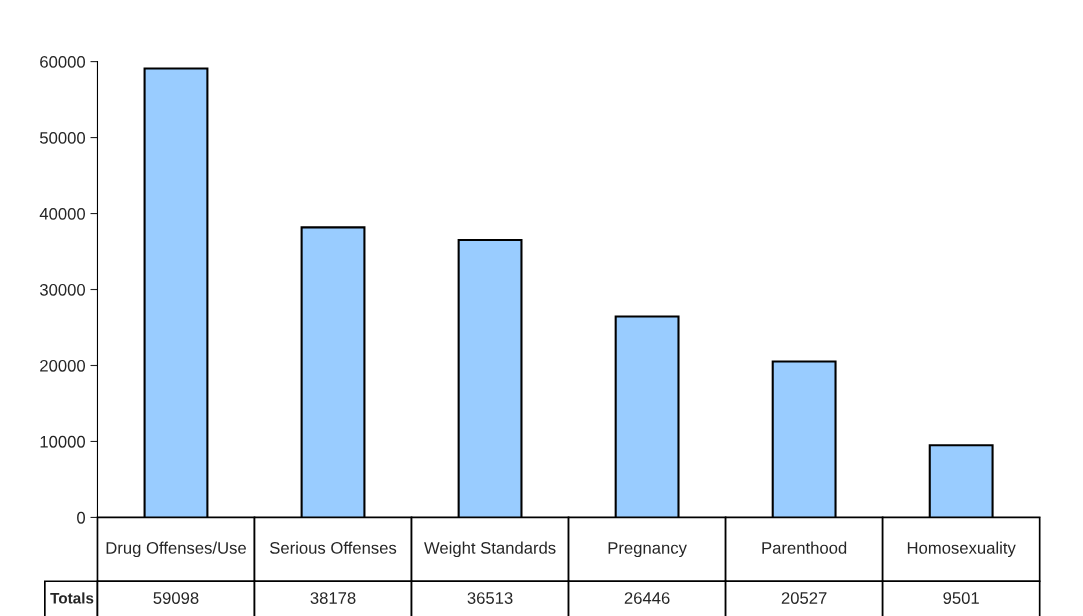 This screenshot has width=1083, height=616. Describe the element at coordinates (804, 547) in the screenshot. I see `x-tick-label: Parenthood` at that location.